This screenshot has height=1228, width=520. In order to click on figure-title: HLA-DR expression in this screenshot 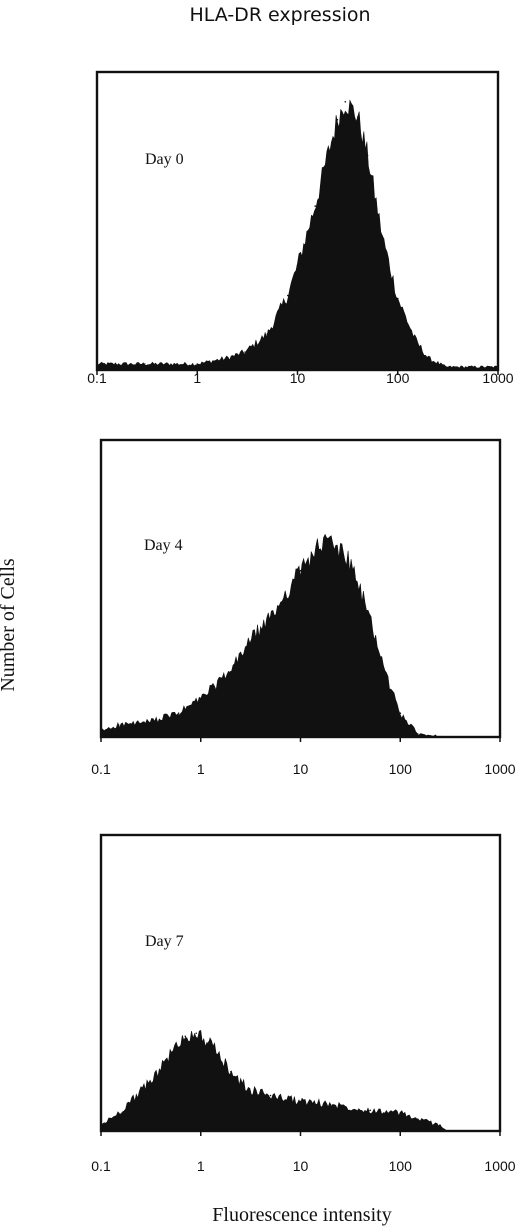, I will do `click(279, 15)`.